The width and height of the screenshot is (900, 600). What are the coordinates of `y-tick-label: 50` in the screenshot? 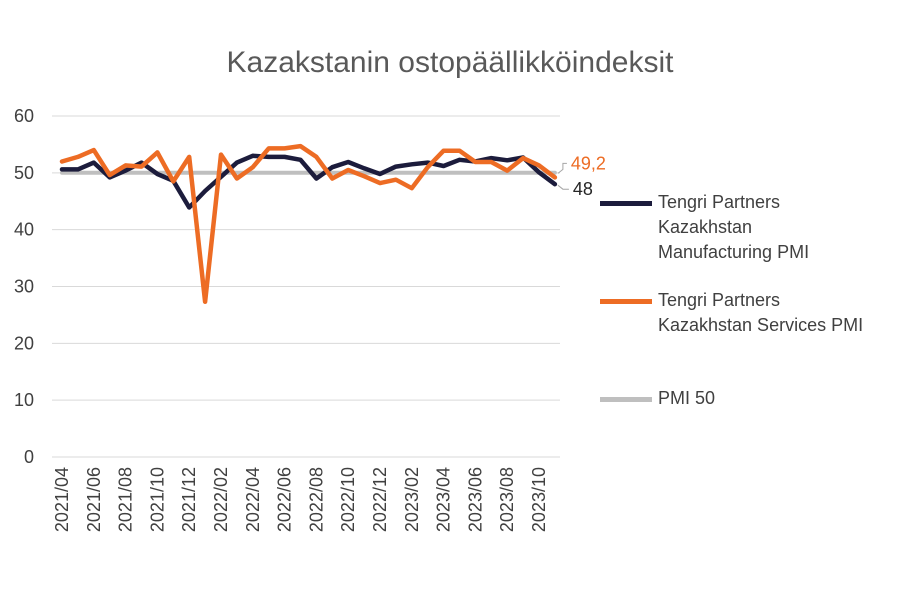 It's located at (24, 173).